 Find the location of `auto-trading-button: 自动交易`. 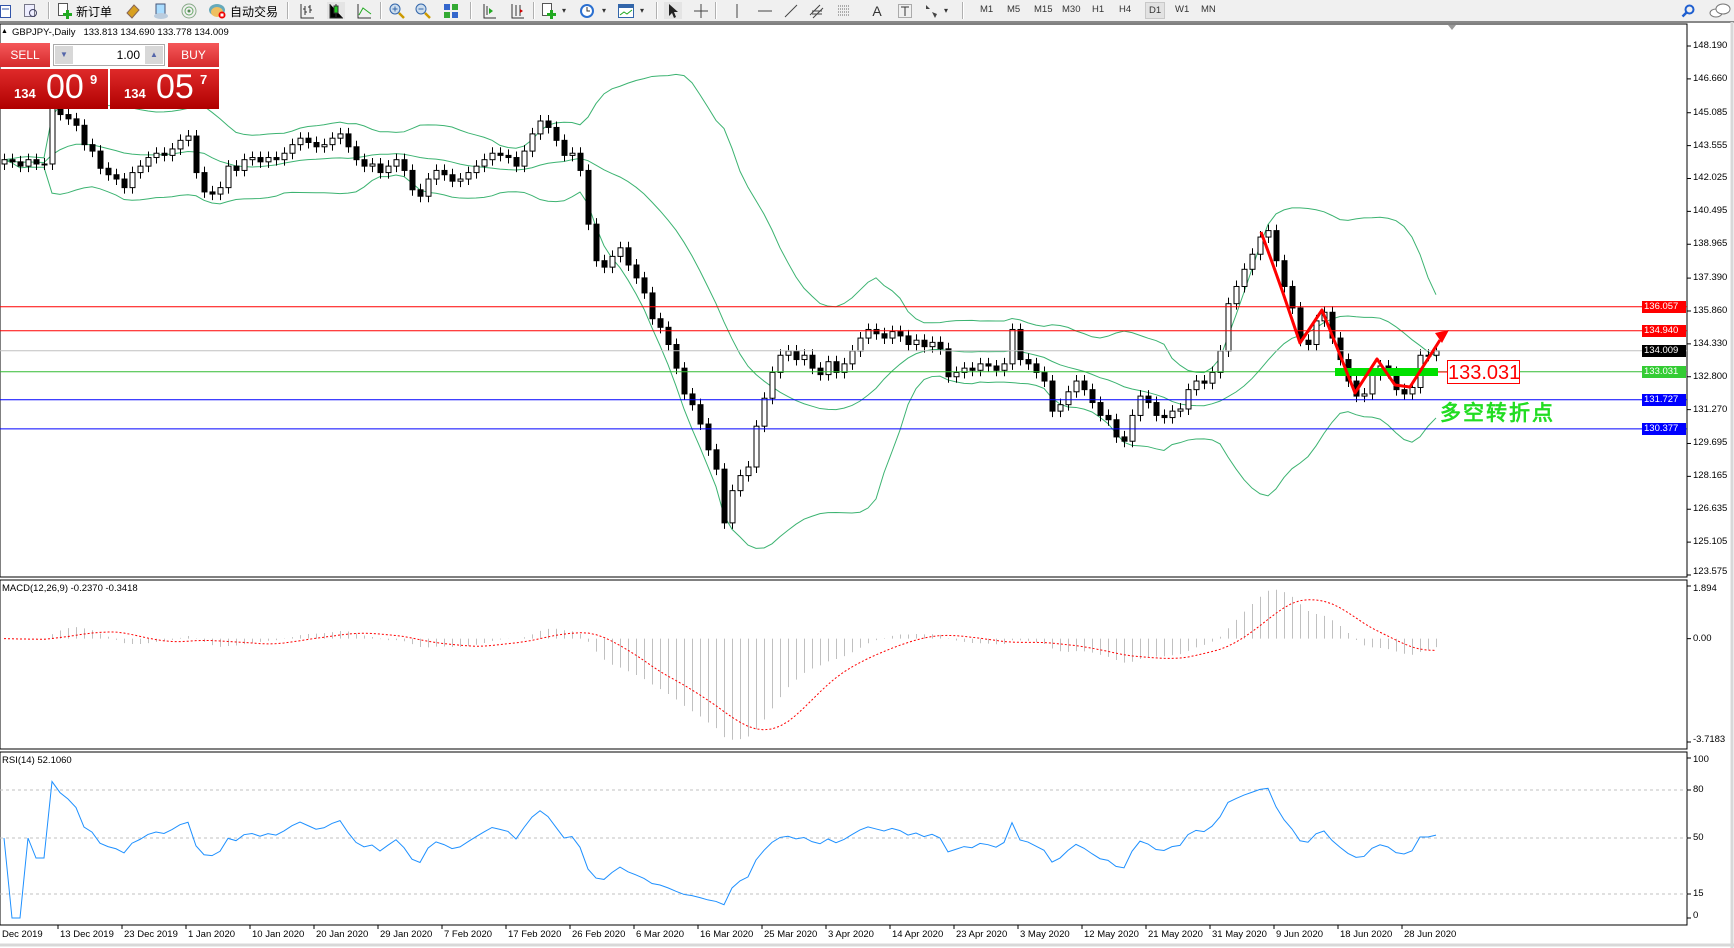

auto-trading-button: 自动交易 is located at coordinates (254, 12).